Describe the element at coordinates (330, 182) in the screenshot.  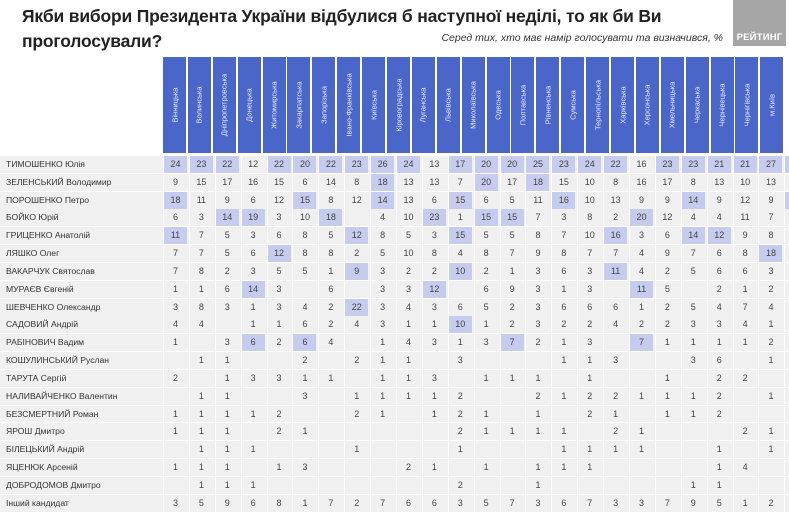
I see `value-cell: 14` at that location.